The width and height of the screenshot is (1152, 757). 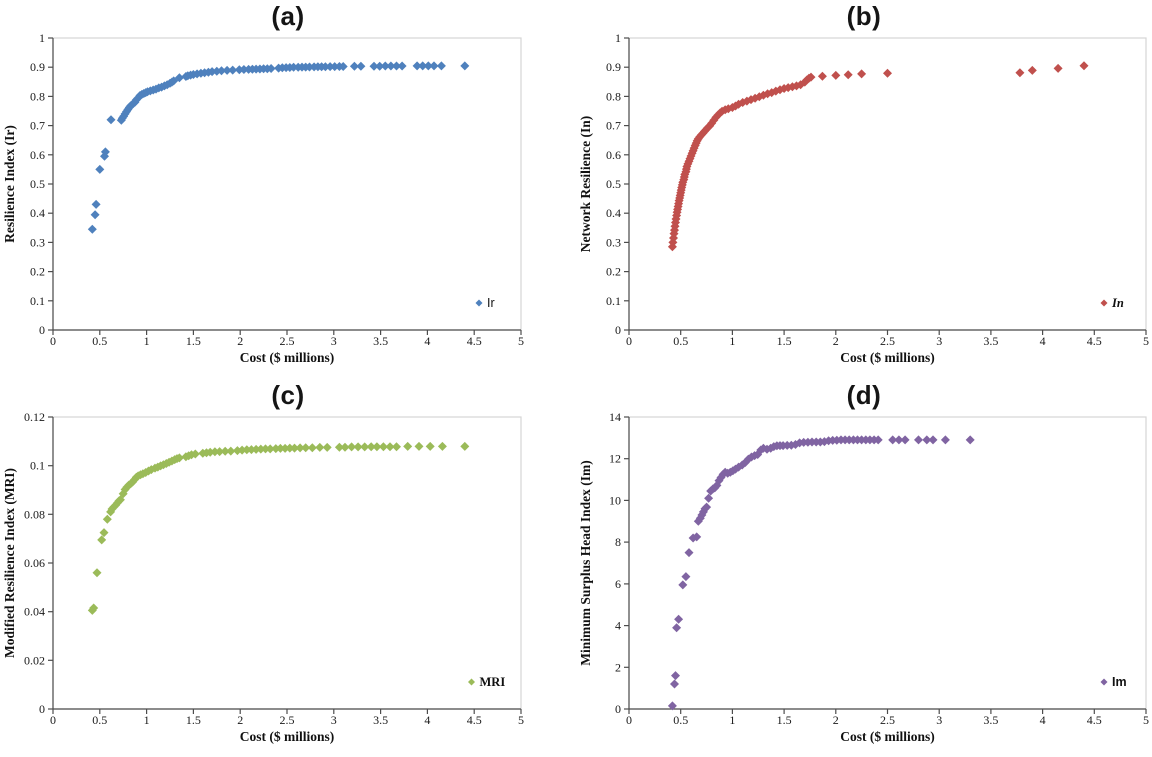 I want to click on x-tick-label: 2, so click(x=836, y=720).